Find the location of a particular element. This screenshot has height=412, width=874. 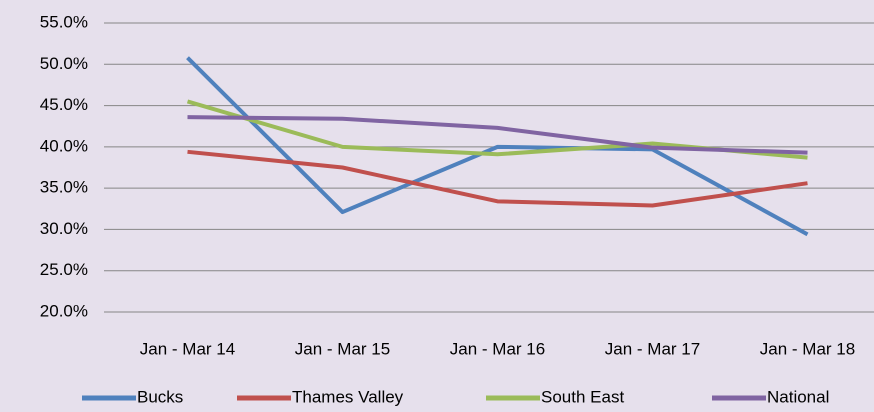

legend-label: South East is located at coordinates (582, 396).